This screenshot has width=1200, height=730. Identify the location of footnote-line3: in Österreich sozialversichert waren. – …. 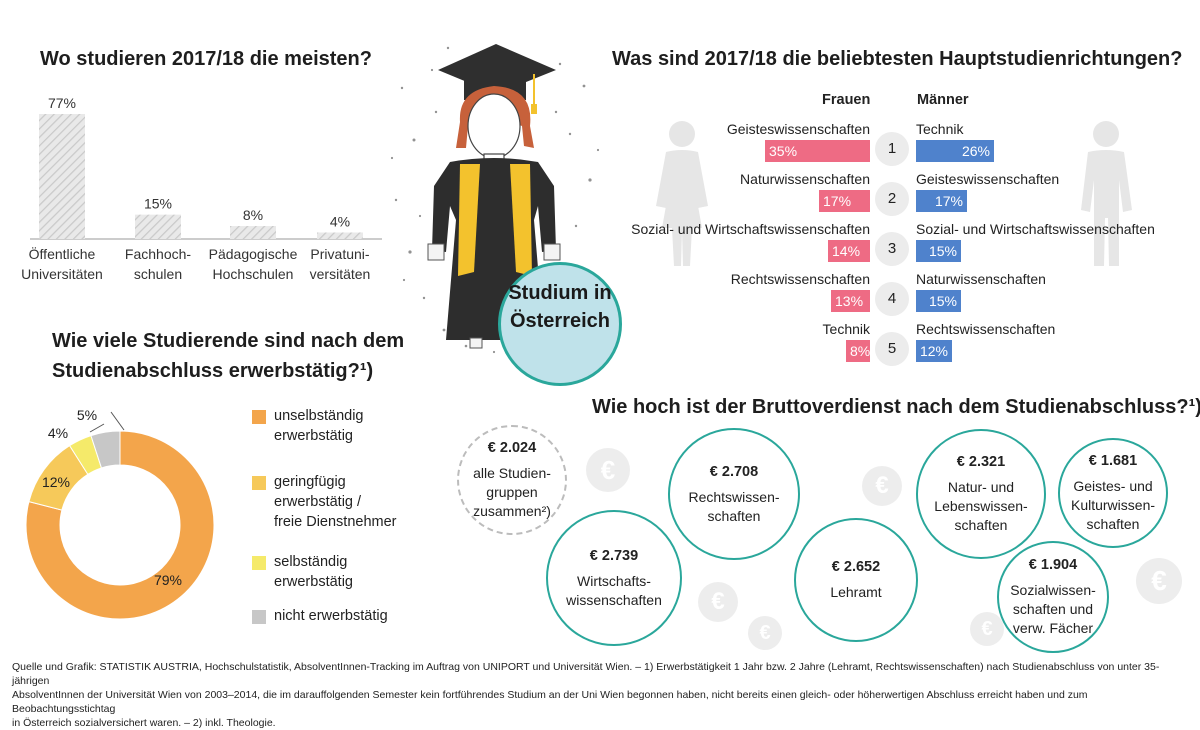
(144, 723).